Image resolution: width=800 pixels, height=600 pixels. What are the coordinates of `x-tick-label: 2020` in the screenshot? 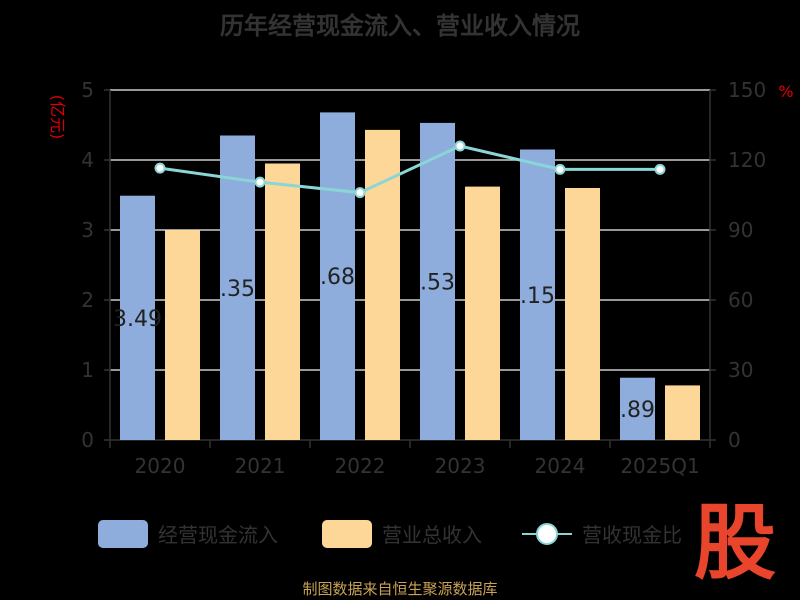 It's located at (160, 466).